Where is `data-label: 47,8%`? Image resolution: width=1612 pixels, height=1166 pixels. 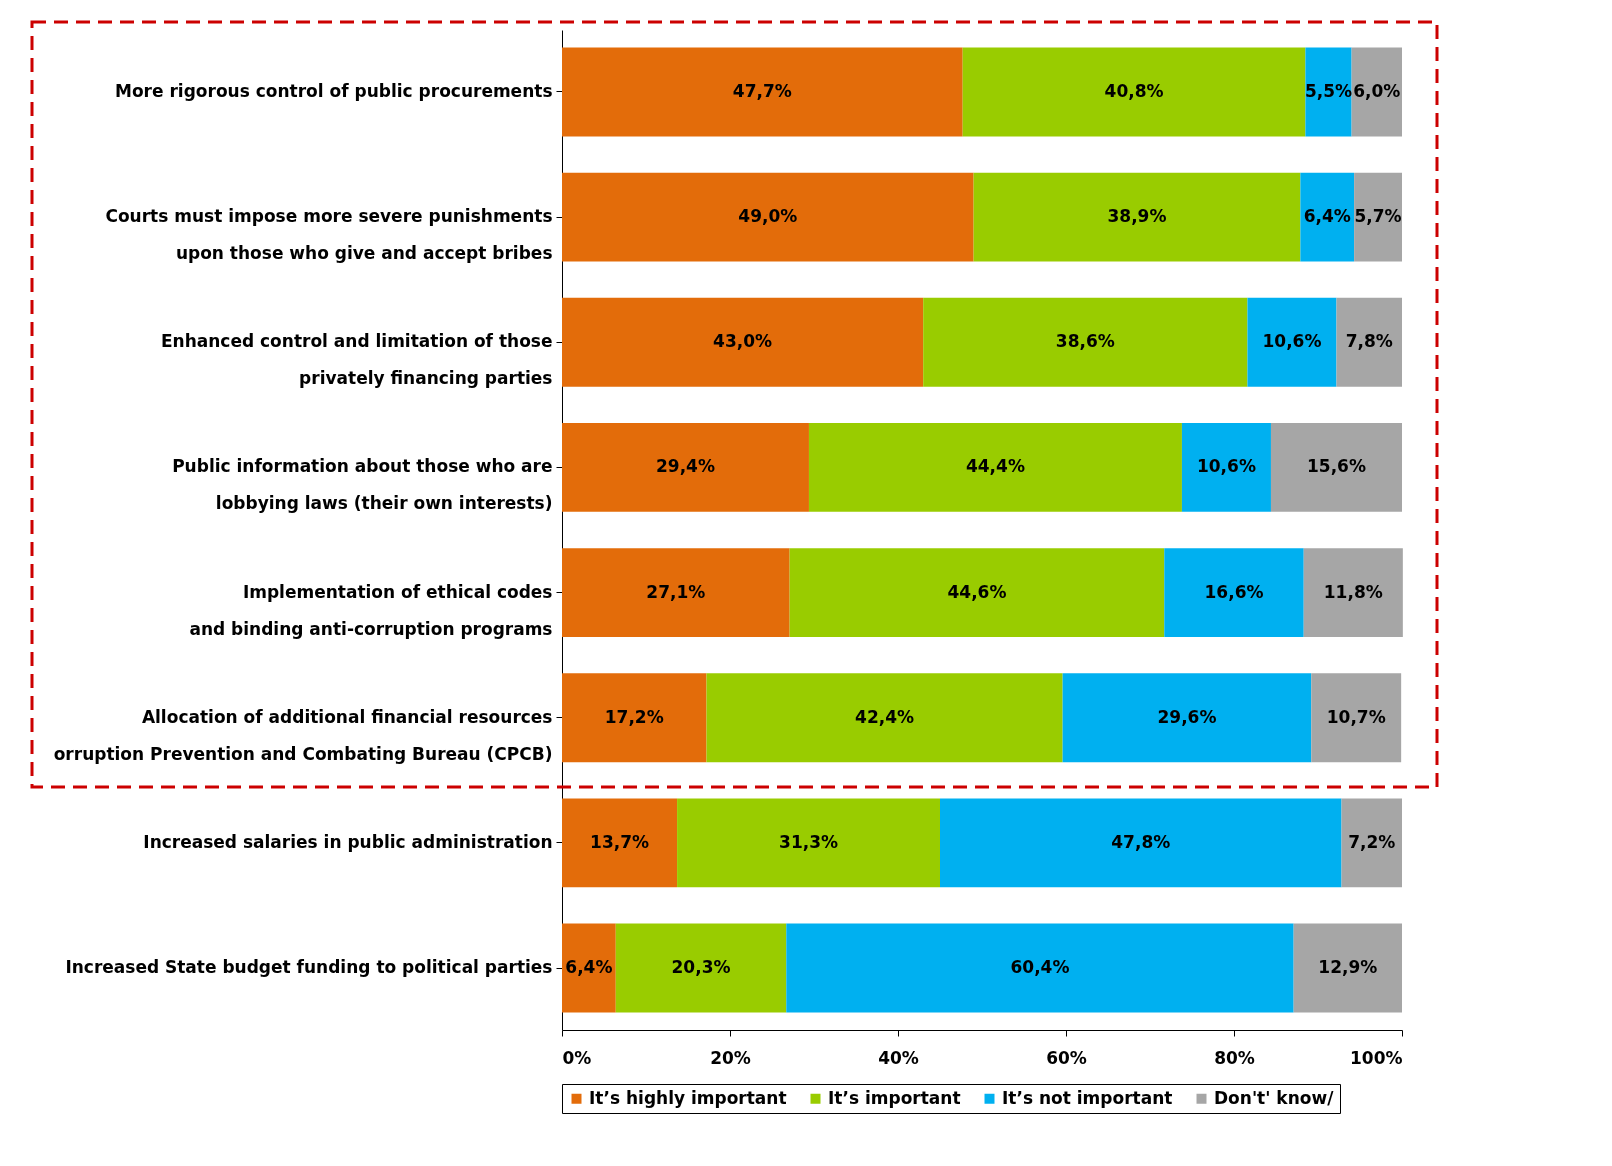 data-label: 47,8% is located at coordinates (1141, 841).